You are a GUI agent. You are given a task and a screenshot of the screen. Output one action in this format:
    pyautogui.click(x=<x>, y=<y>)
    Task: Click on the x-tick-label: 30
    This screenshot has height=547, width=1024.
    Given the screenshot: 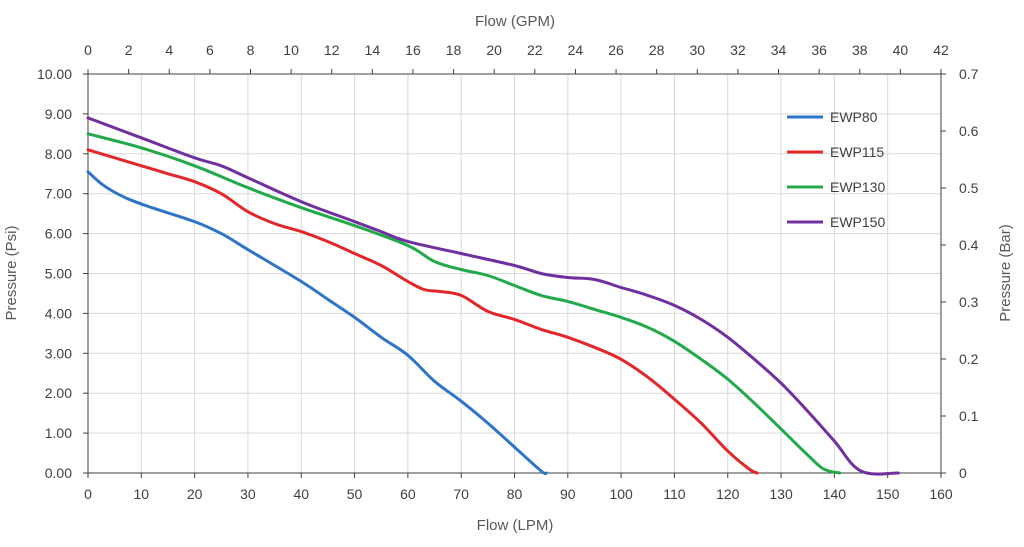 What is the action you would take?
    pyautogui.click(x=248, y=494)
    